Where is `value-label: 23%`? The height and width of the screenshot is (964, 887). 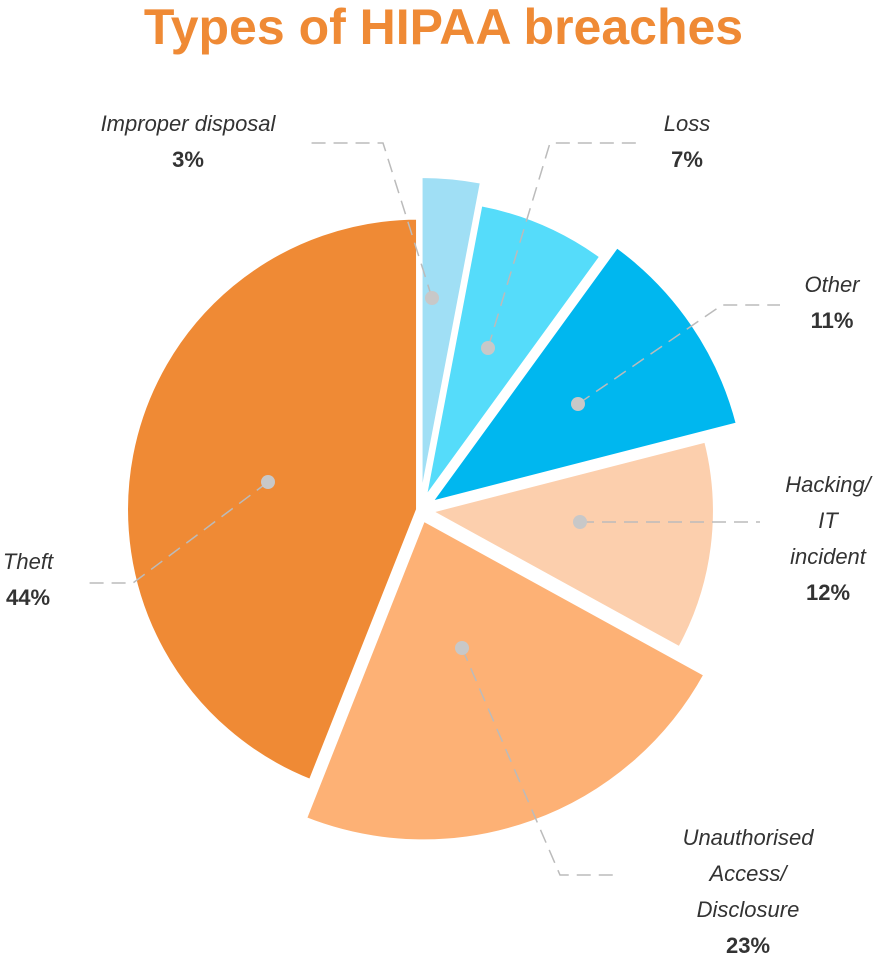
value-label: 23% is located at coordinates (748, 945).